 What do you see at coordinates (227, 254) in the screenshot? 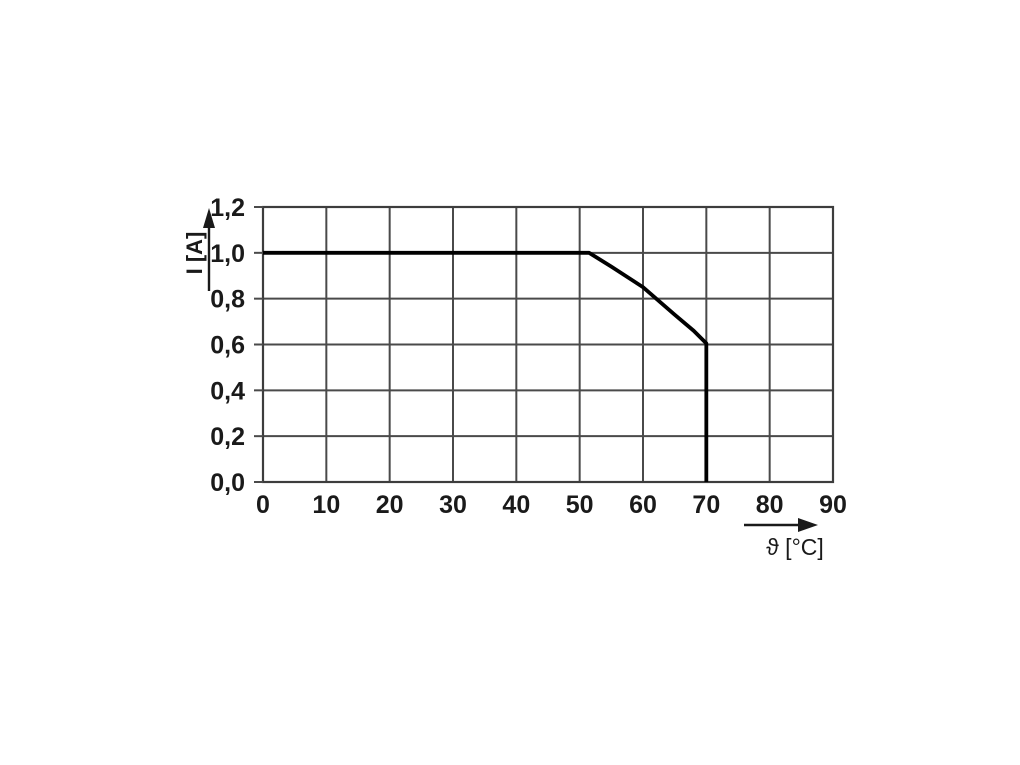
I see `y-axis-tick-label: 1,0` at bounding box center [227, 254].